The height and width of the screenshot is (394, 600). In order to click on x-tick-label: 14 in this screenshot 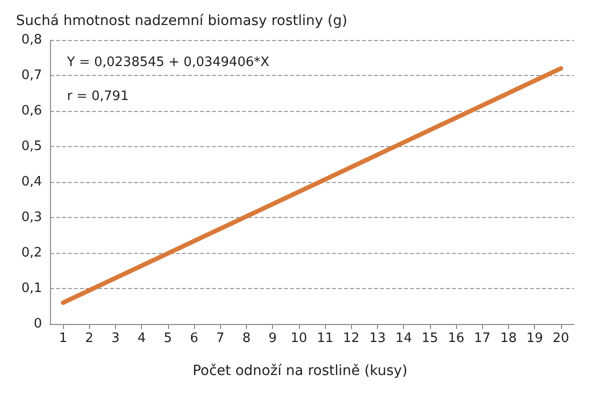, I will do `click(403, 338)`.